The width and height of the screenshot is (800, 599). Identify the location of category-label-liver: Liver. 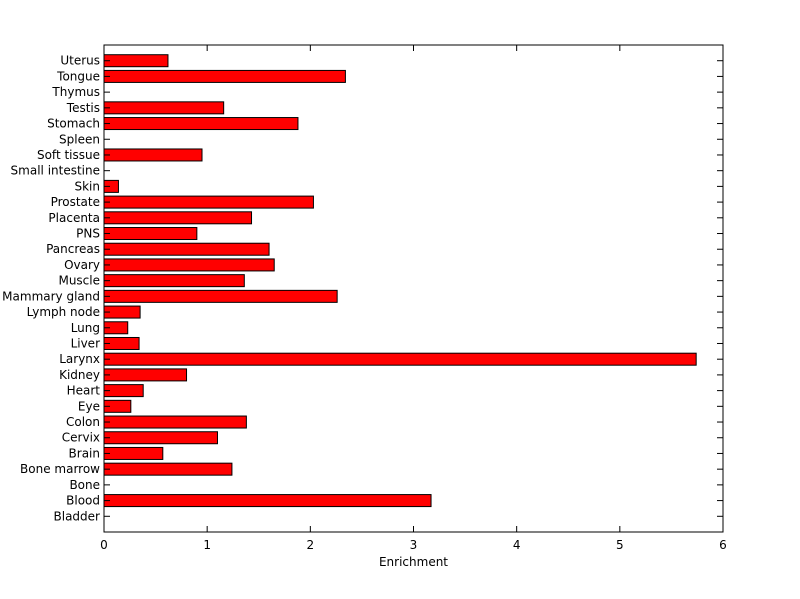
(86, 343).